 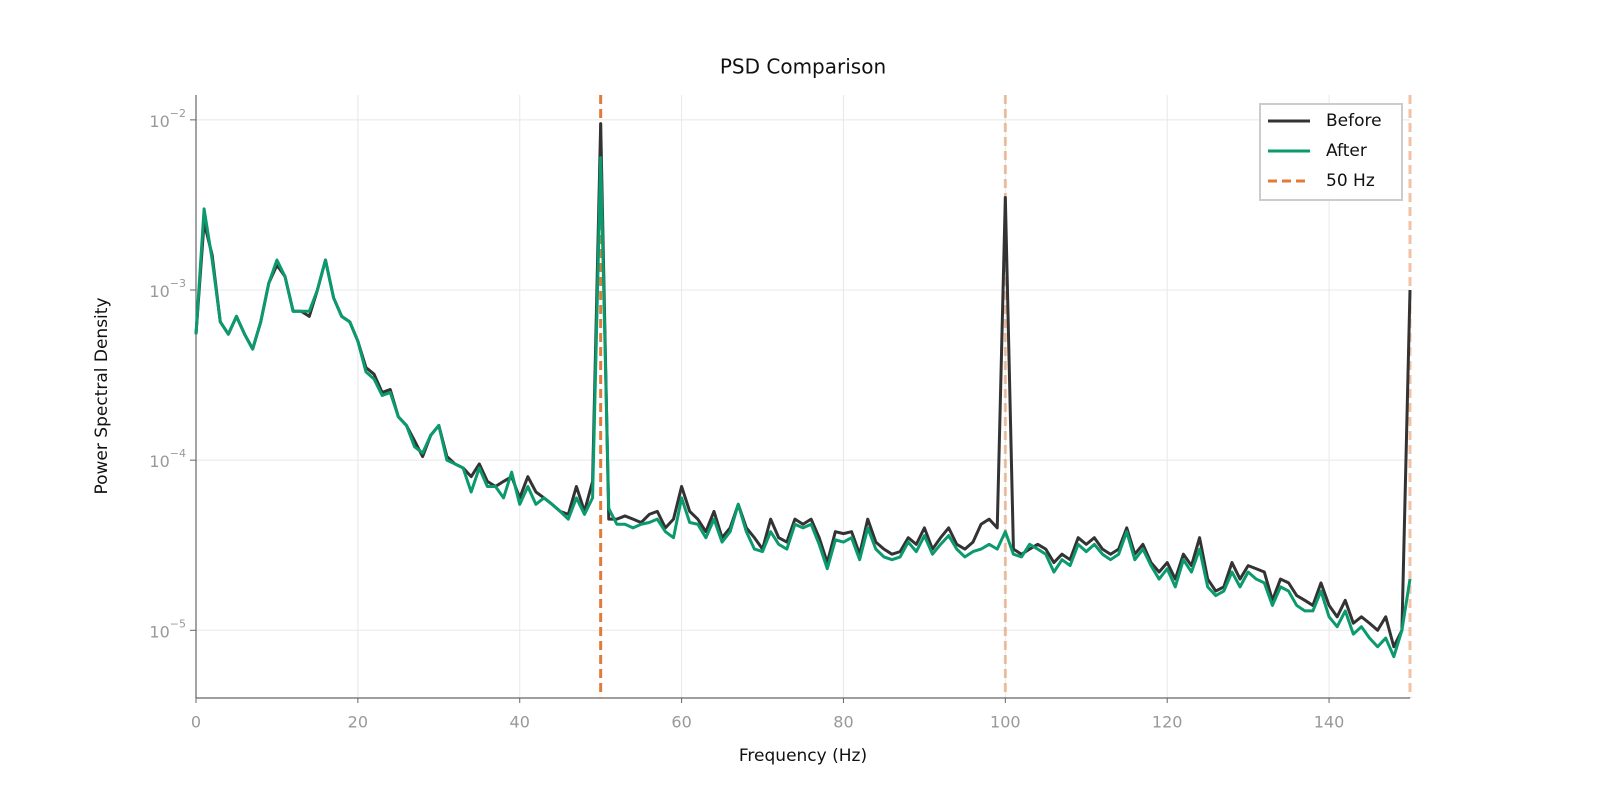 I want to click on y-tick-exponent: −2, so click(x=178, y=113).